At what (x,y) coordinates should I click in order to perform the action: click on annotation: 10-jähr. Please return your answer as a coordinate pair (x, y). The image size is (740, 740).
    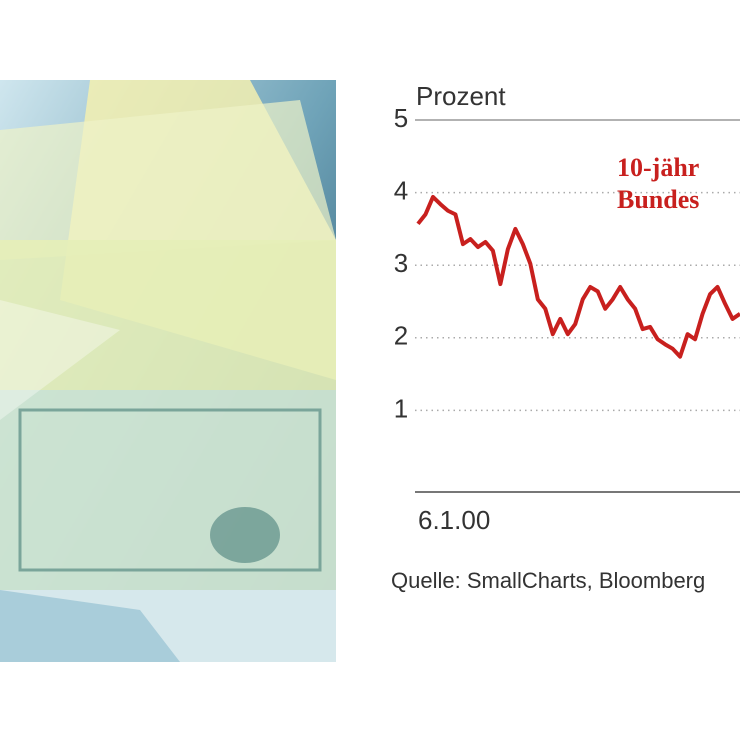
    Looking at the image, I should click on (658, 167).